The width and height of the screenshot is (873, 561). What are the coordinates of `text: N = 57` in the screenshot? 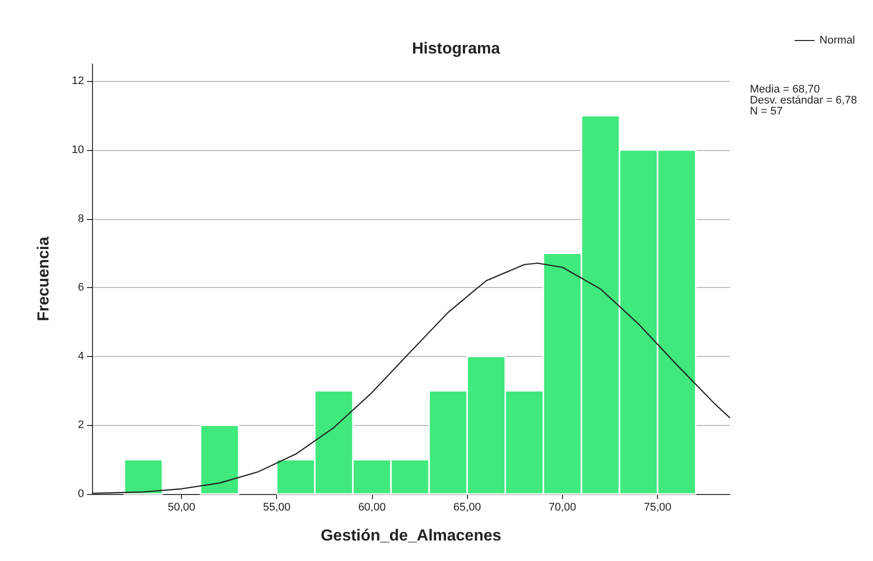 It's located at (766, 112).